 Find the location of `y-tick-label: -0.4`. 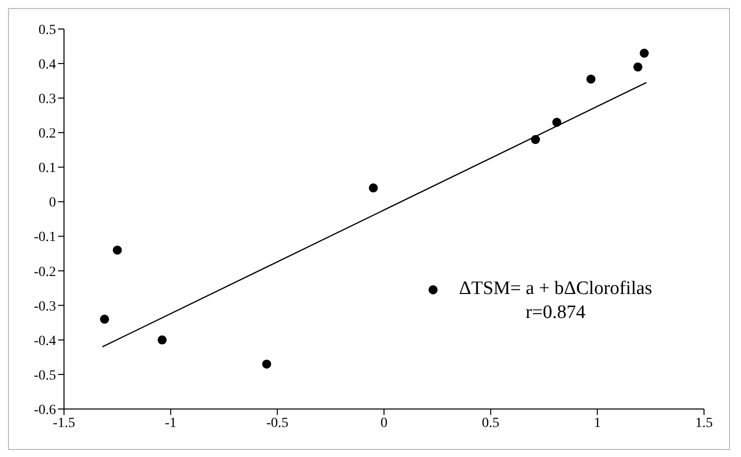

y-tick-label: -0.4 is located at coordinates (45, 341).